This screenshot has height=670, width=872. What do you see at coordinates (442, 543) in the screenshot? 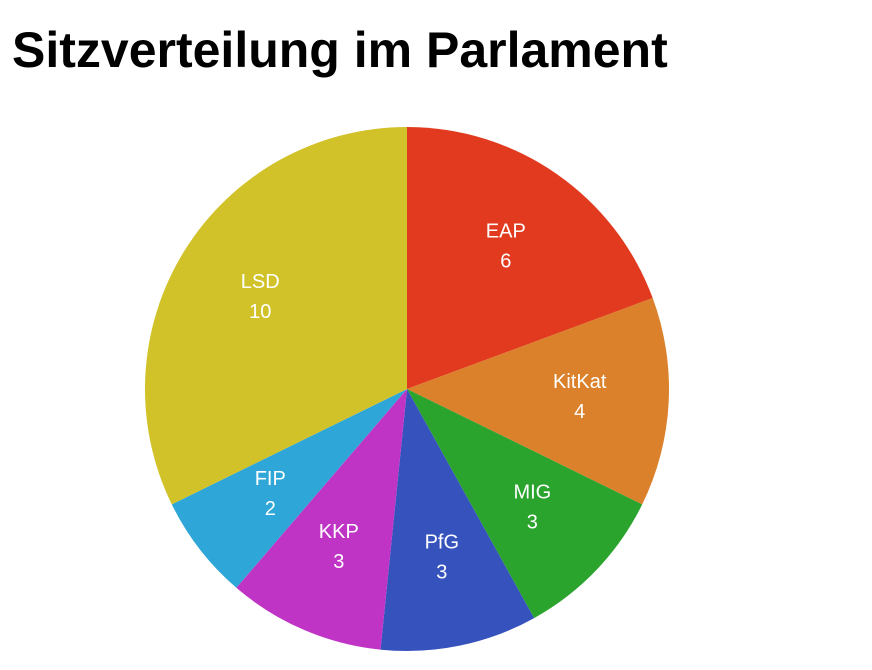
I see `slice-label: PfG` at bounding box center [442, 543].